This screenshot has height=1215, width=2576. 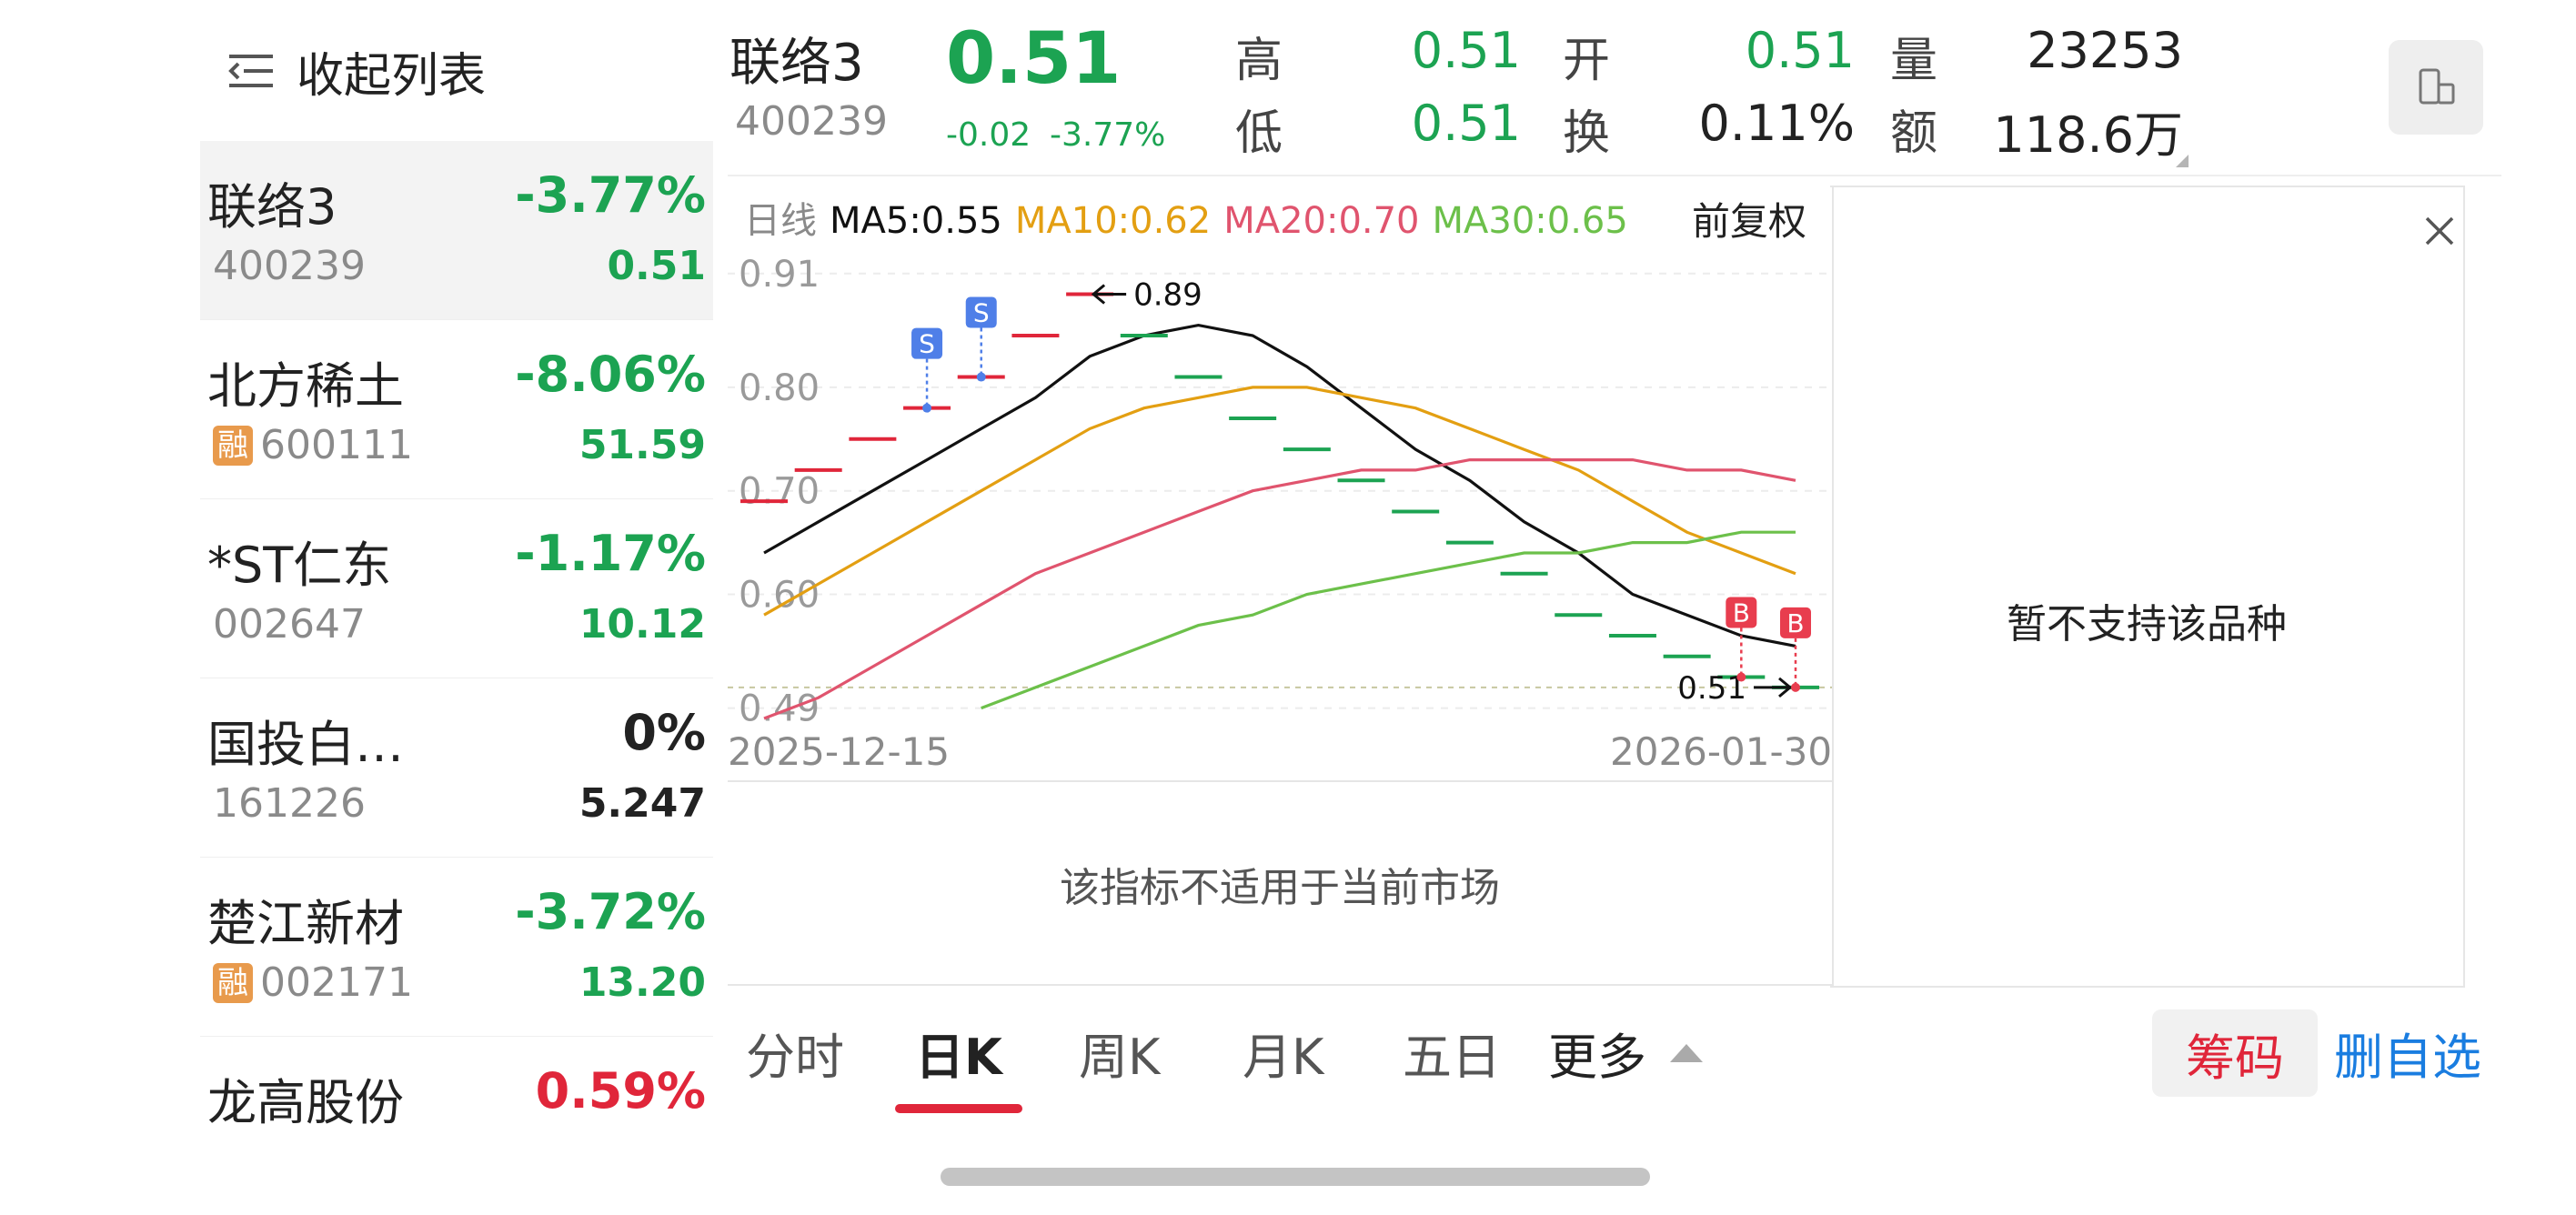 I want to click on ma-line-ma10, so click(x=1279, y=501).